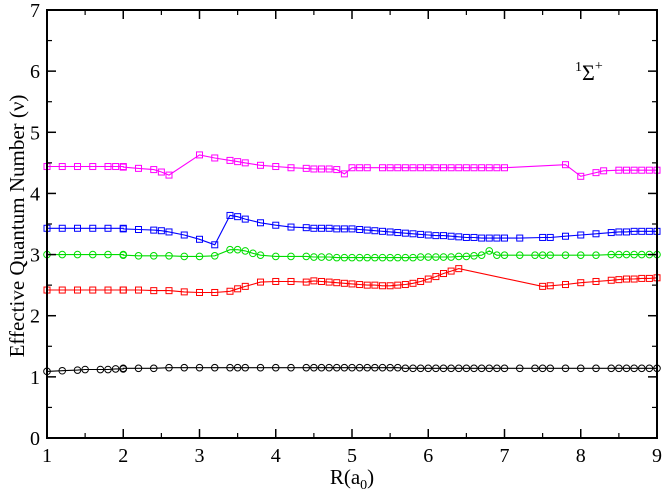 The image size is (664, 497). I want to click on x-axis-label-sub: 0, so click(363, 485).